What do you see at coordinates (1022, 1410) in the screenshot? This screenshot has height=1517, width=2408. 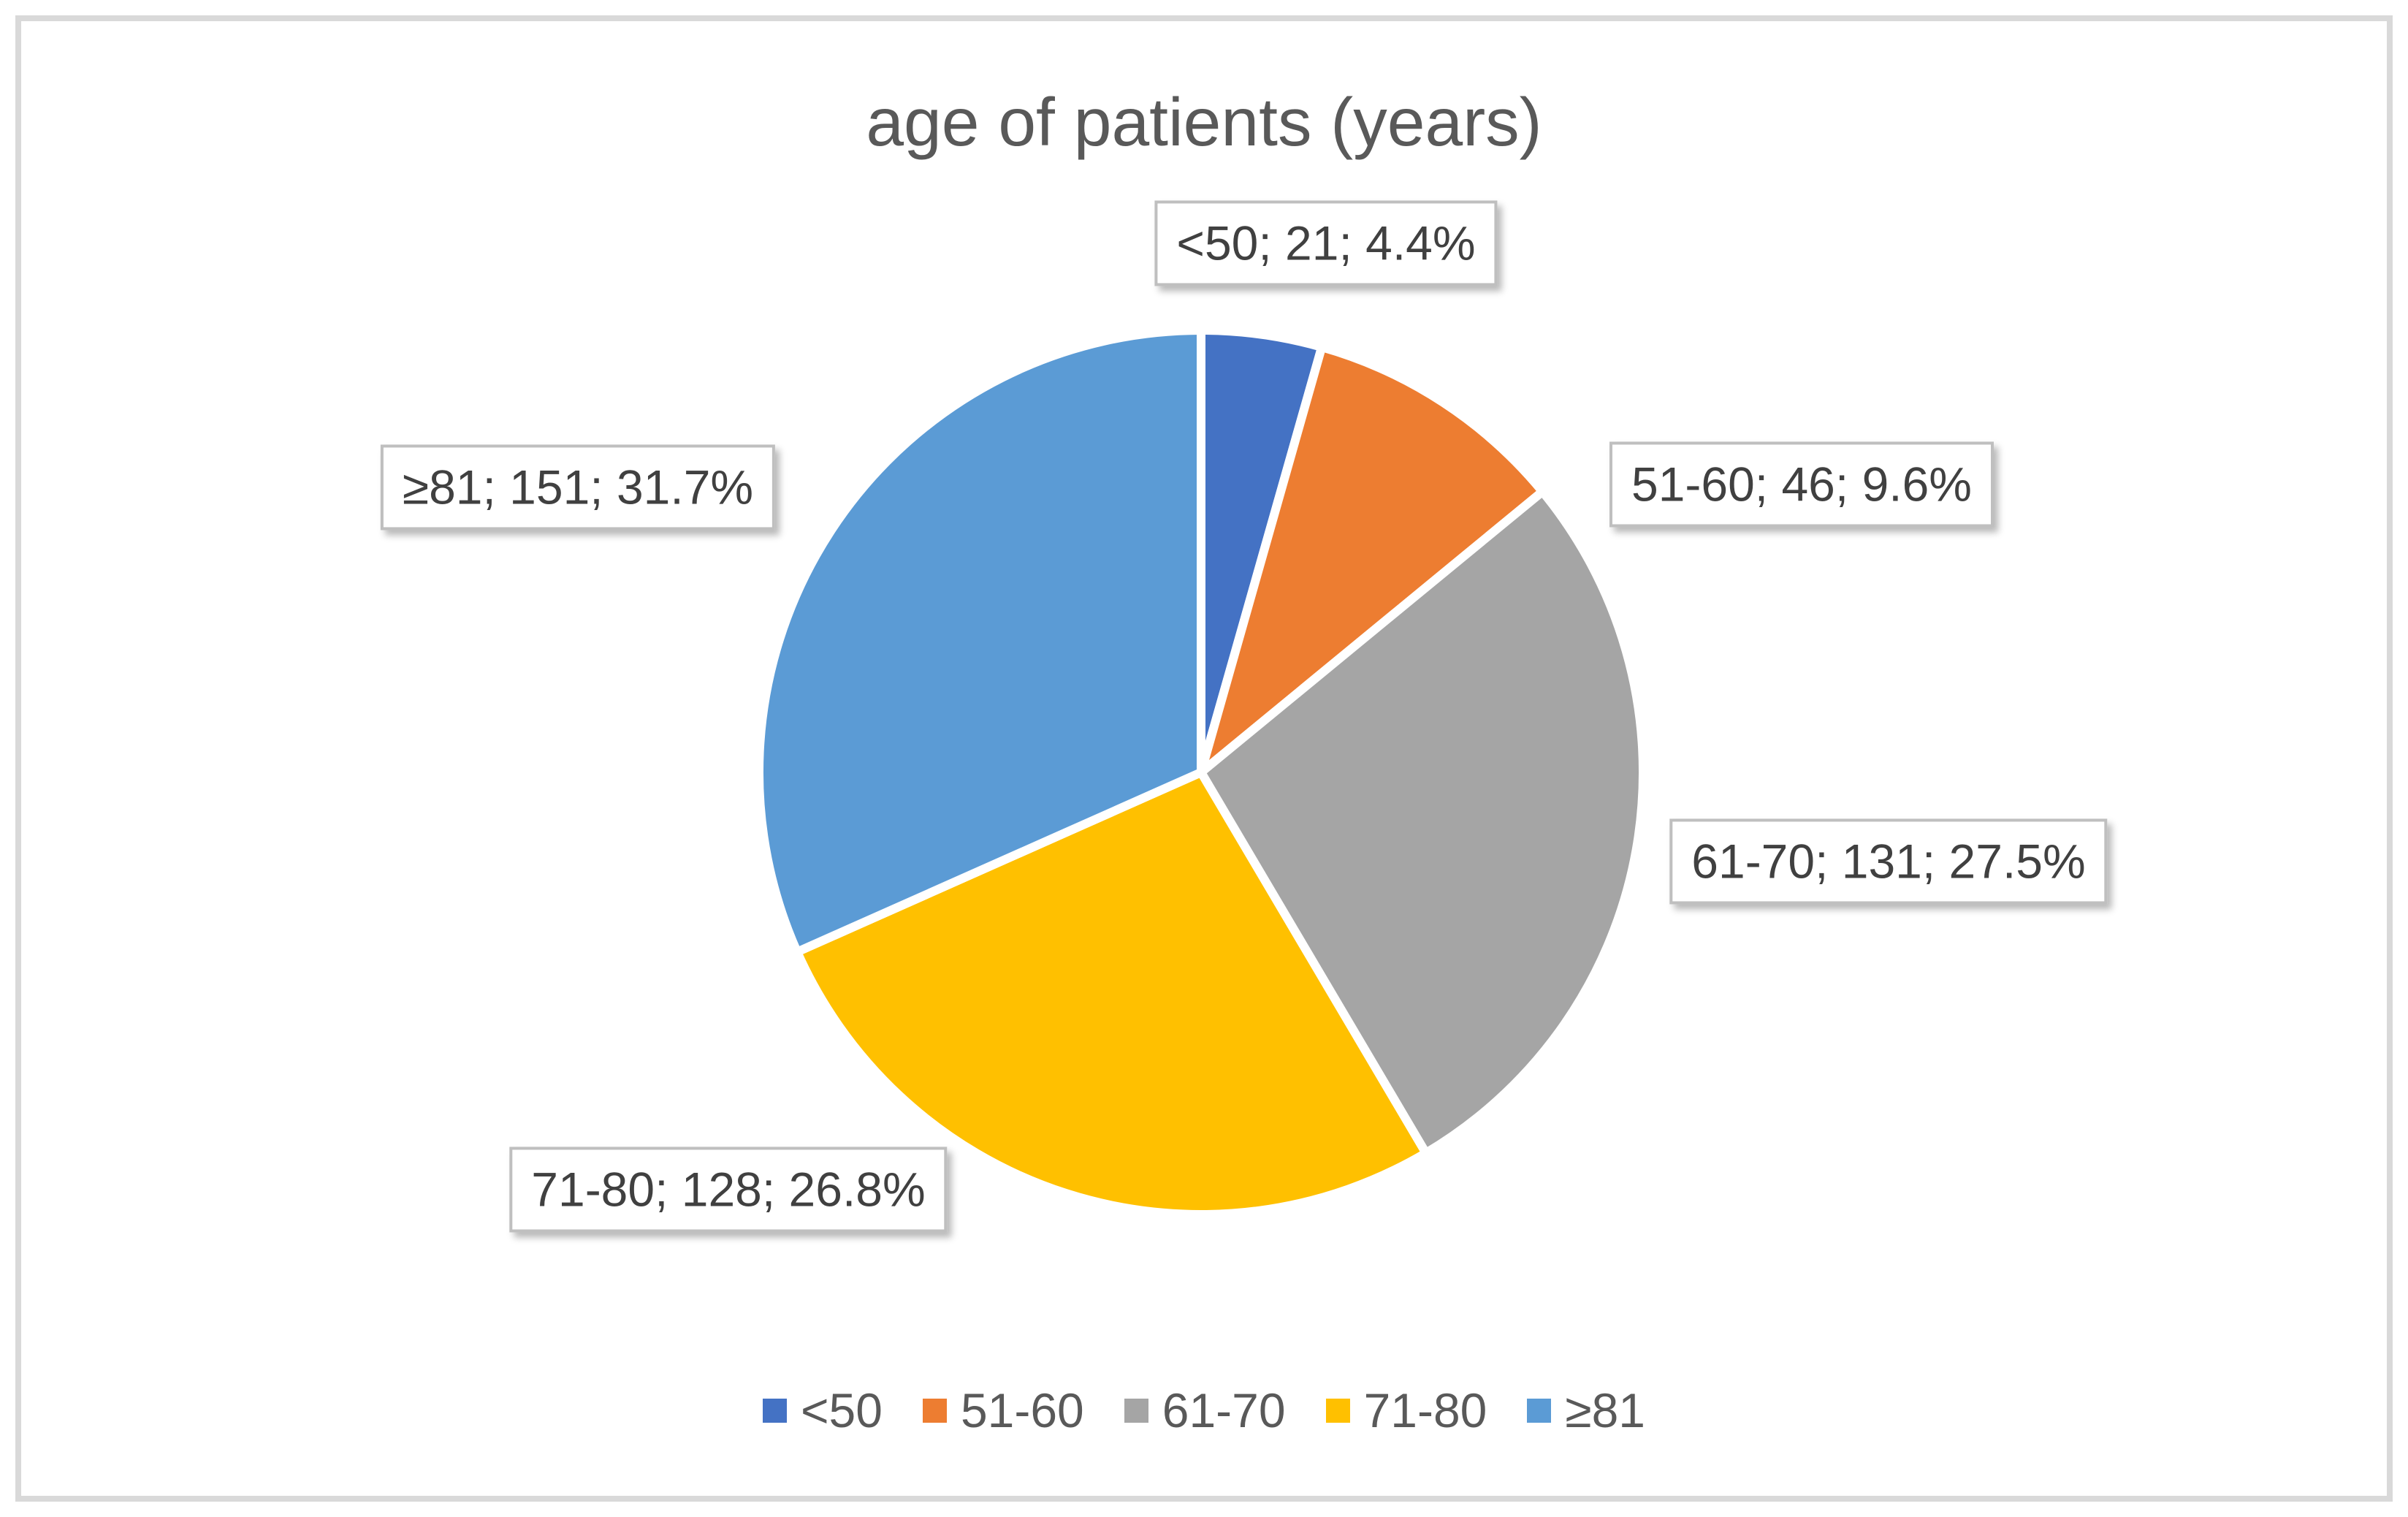 I see `legend-label-51-60: 51-60` at bounding box center [1022, 1410].